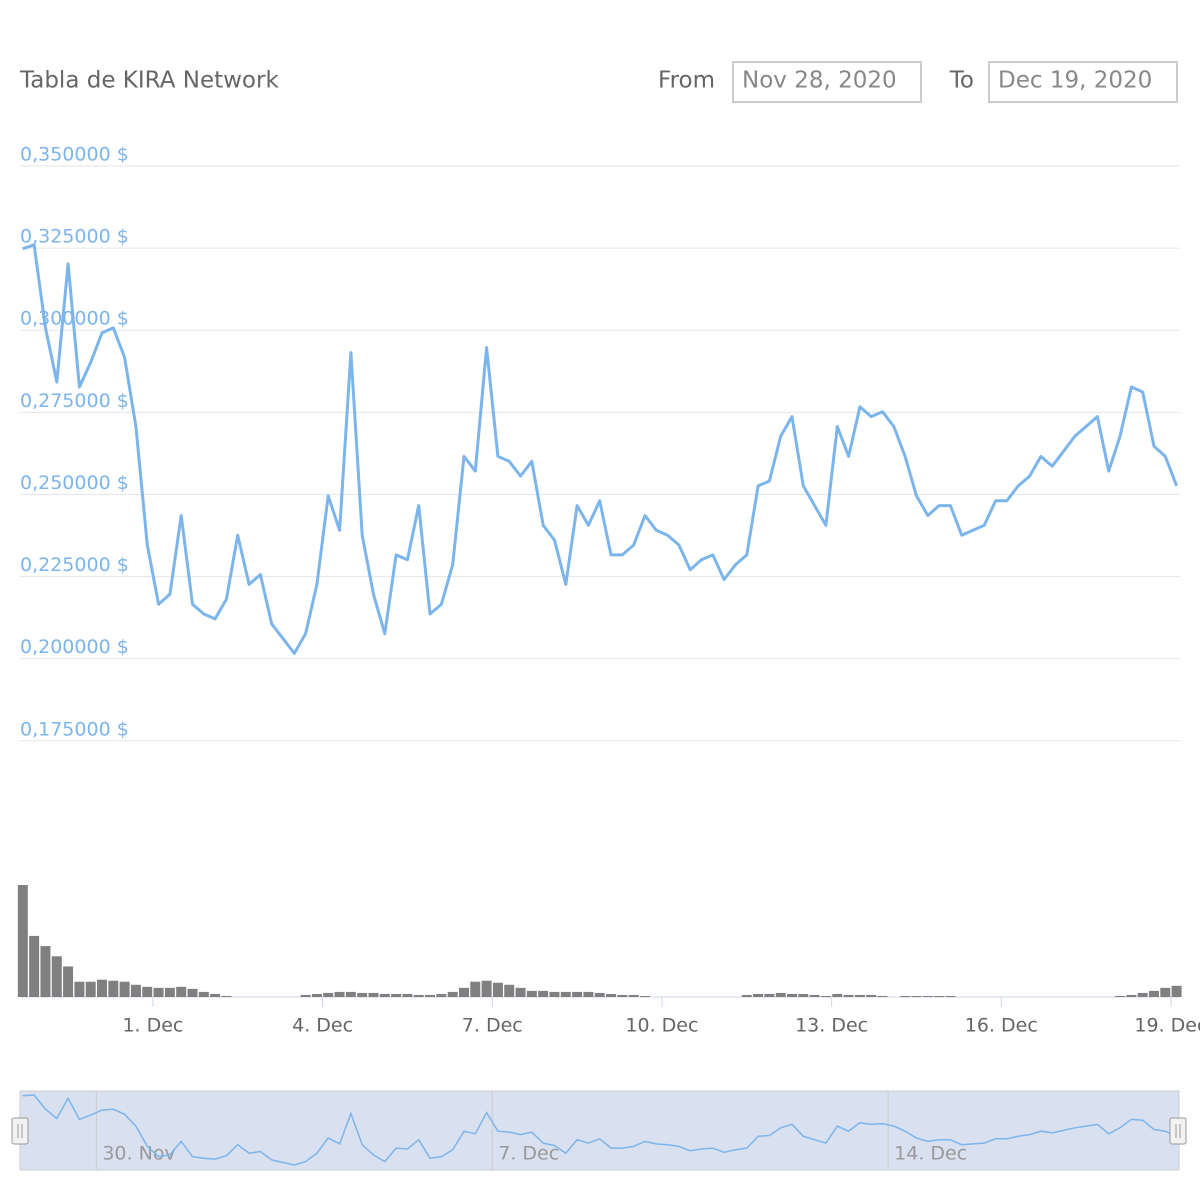 The height and width of the screenshot is (1200, 1200). What do you see at coordinates (138, 1154) in the screenshot?
I see `navigator-label: 30. Nov` at bounding box center [138, 1154].